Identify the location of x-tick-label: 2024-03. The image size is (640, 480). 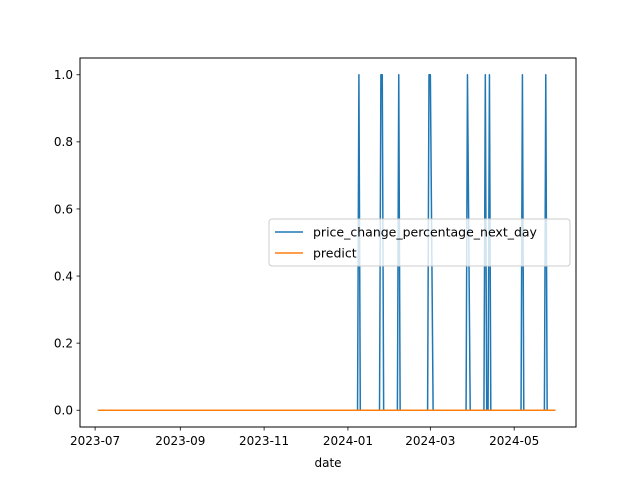
(430, 441).